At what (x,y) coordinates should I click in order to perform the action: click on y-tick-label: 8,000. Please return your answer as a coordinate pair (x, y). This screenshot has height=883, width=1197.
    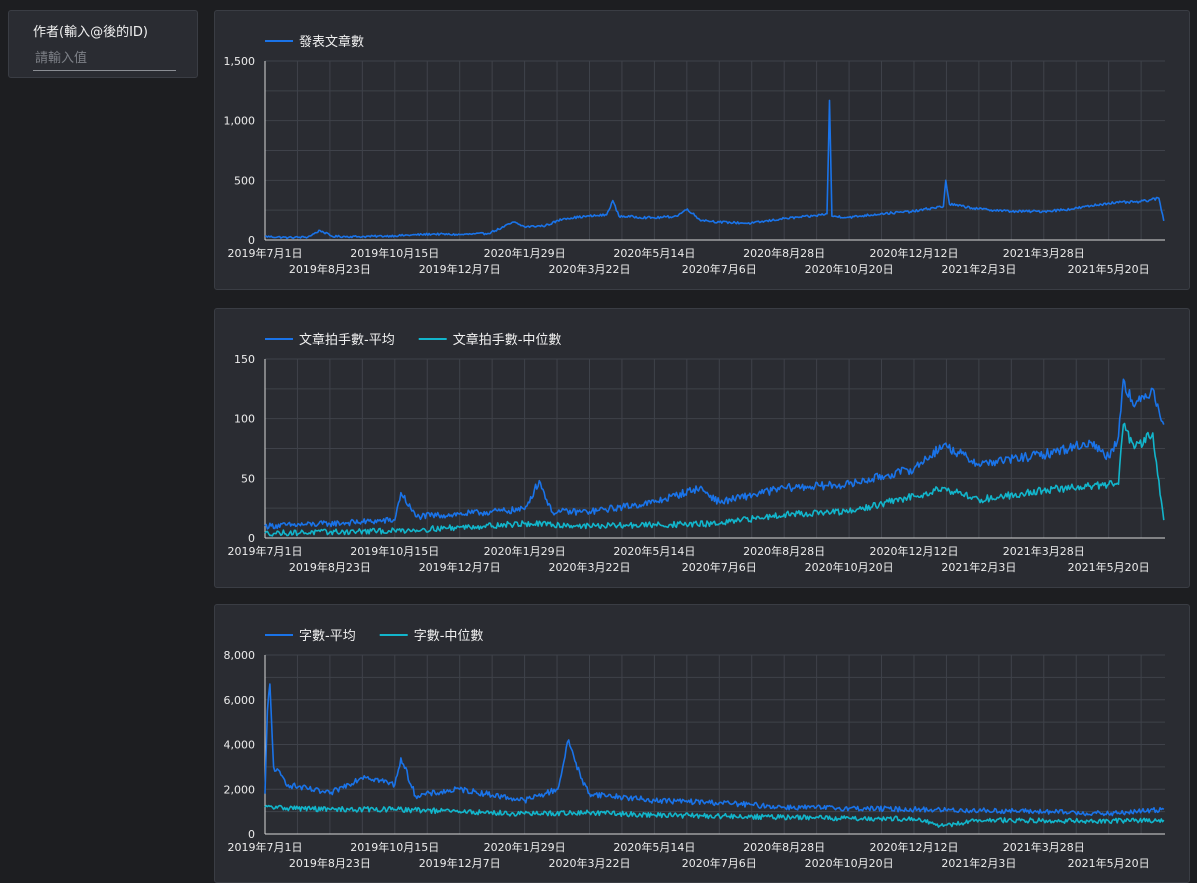
    Looking at the image, I should click on (240, 655).